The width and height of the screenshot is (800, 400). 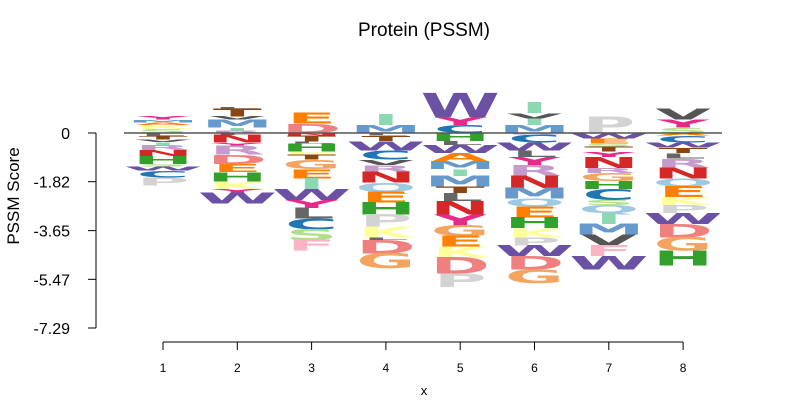 What do you see at coordinates (13, 195) in the screenshot?
I see `y-axis-label-group: PSSM Score` at bounding box center [13, 195].